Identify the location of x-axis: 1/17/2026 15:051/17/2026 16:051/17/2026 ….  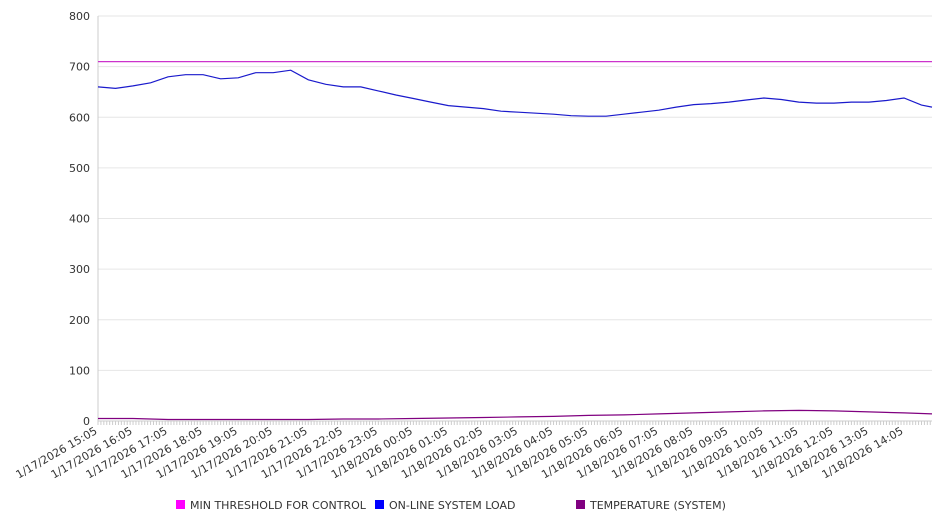
(473, 450).